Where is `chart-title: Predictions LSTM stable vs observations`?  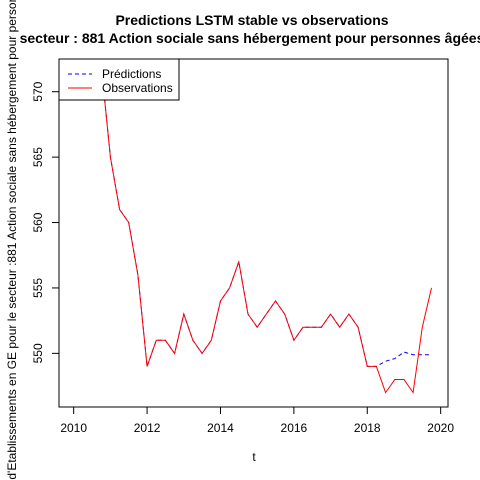 chart-title: Predictions LSTM stable vs observations is located at coordinates (251, 20).